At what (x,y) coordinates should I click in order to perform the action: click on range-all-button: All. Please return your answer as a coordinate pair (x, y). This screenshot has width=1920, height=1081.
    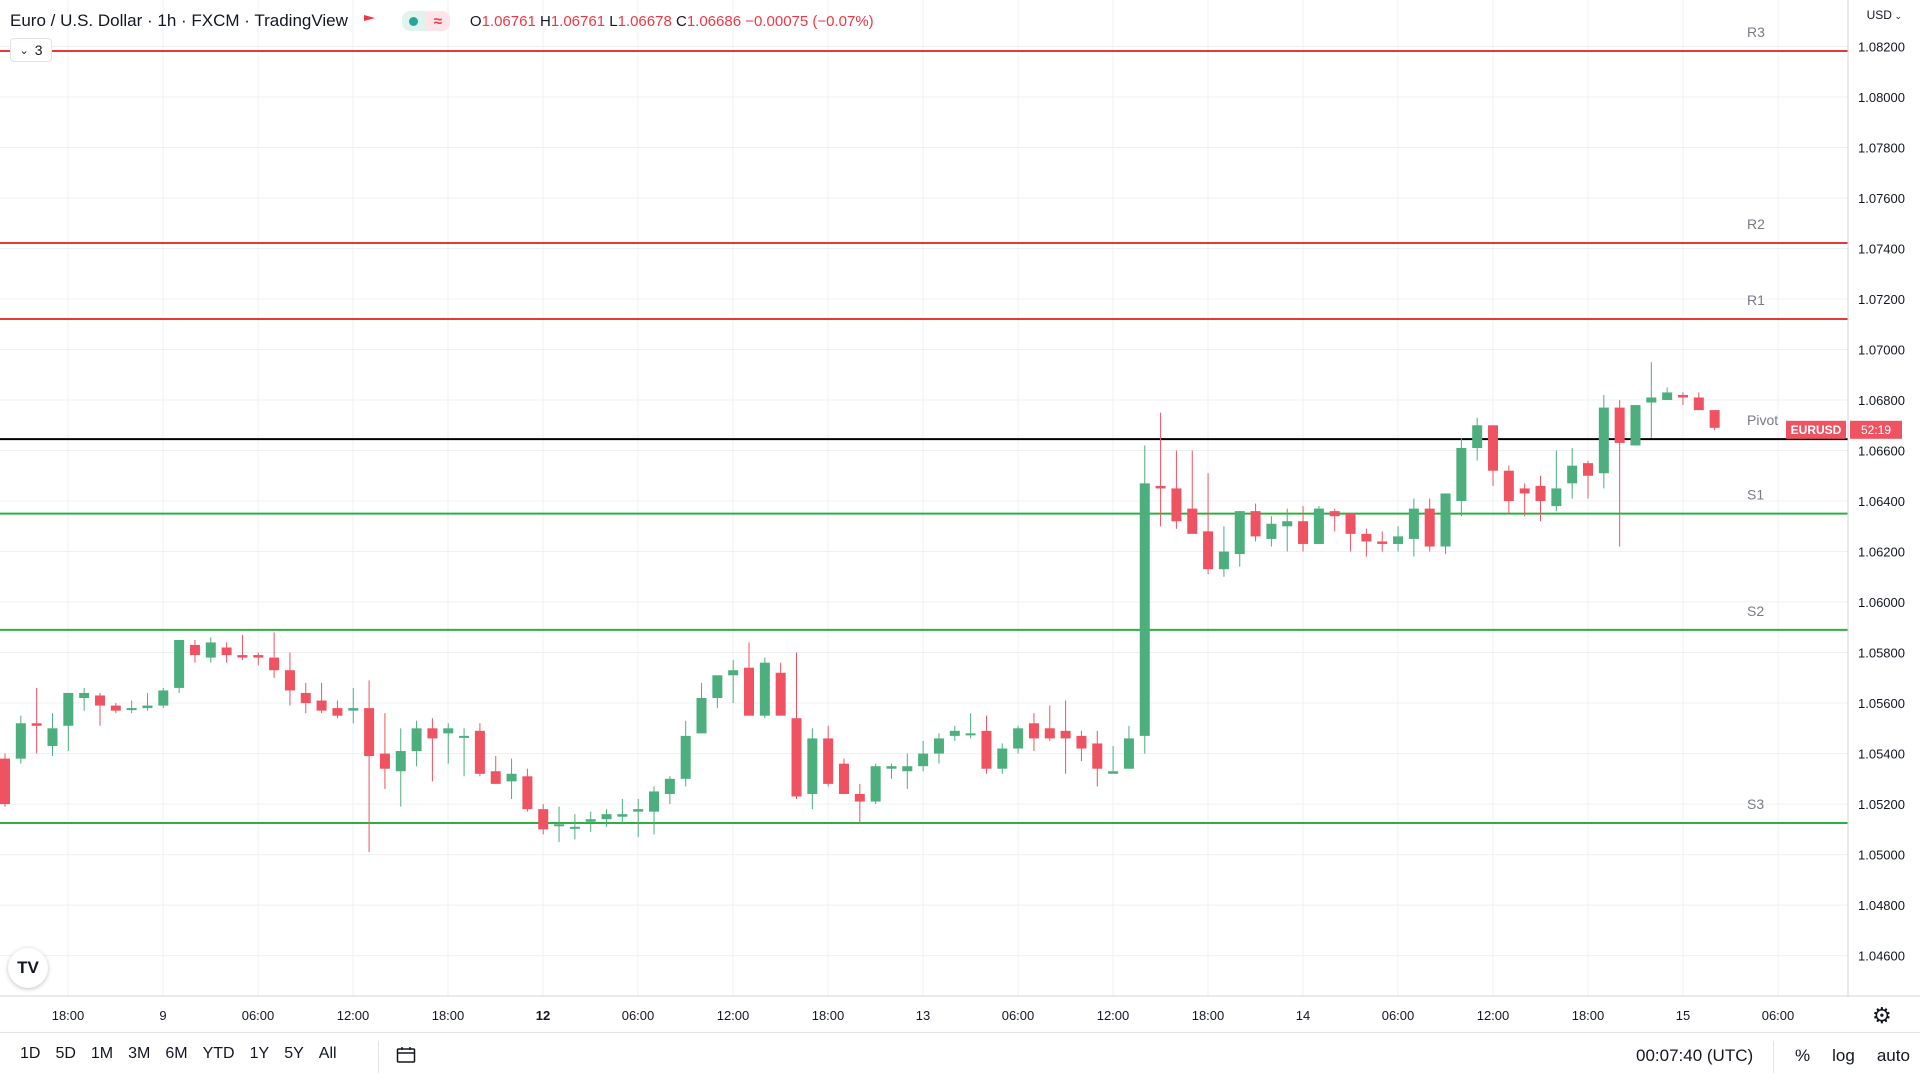
    Looking at the image, I should click on (327, 1053).